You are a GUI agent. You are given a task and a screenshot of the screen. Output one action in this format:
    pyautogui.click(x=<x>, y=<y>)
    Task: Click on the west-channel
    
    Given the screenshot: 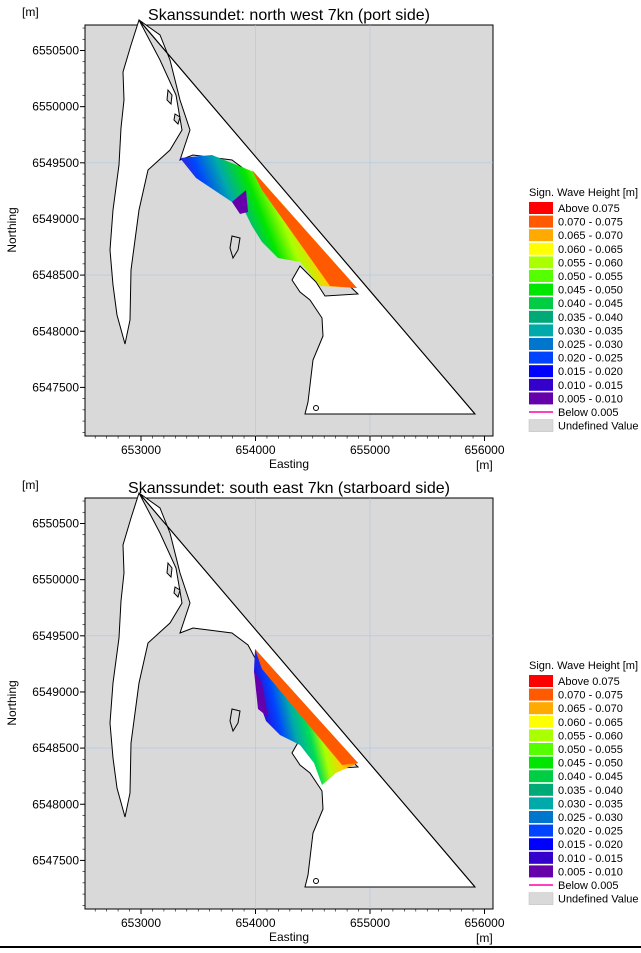 What is the action you would take?
    pyautogui.click(x=146, y=654)
    